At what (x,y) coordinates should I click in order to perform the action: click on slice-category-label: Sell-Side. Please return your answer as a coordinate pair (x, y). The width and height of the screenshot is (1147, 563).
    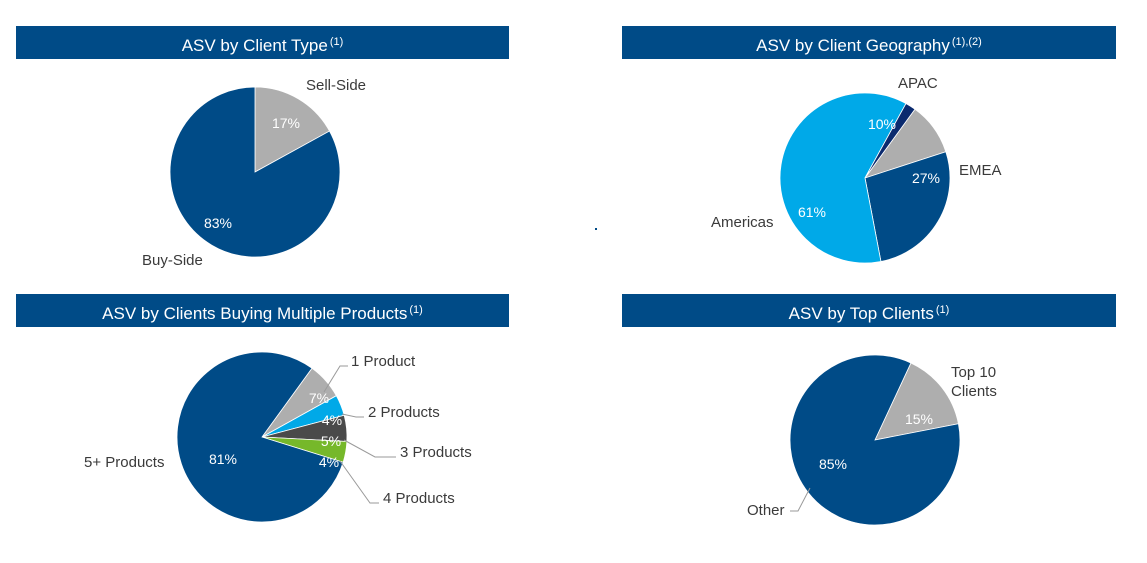
    Looking at the image, I should click on (336, 85).